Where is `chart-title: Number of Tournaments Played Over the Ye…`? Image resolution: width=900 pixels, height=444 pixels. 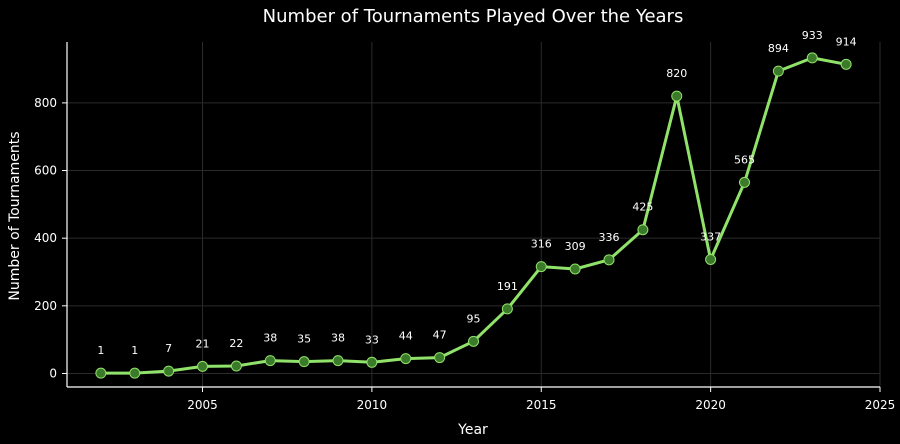
chart-title: Number of Tournaments Played Over the Ye… is located at coordinates (473, 16).